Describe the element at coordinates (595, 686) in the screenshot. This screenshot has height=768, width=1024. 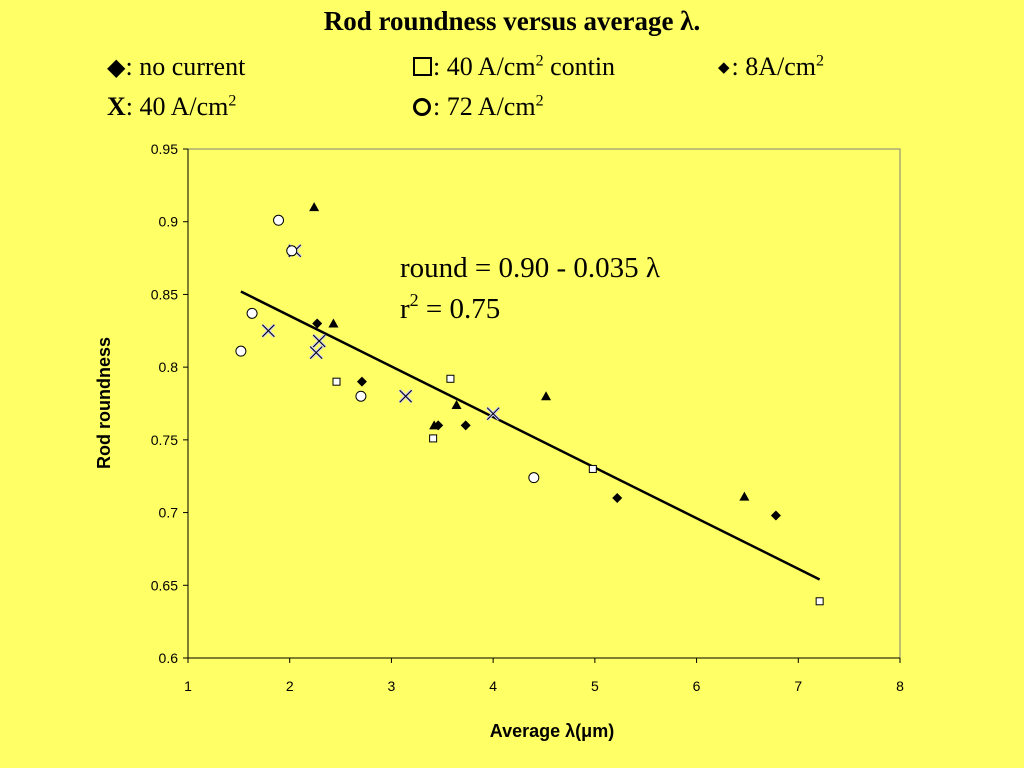
I see `x-tick-label: 5` at that location.